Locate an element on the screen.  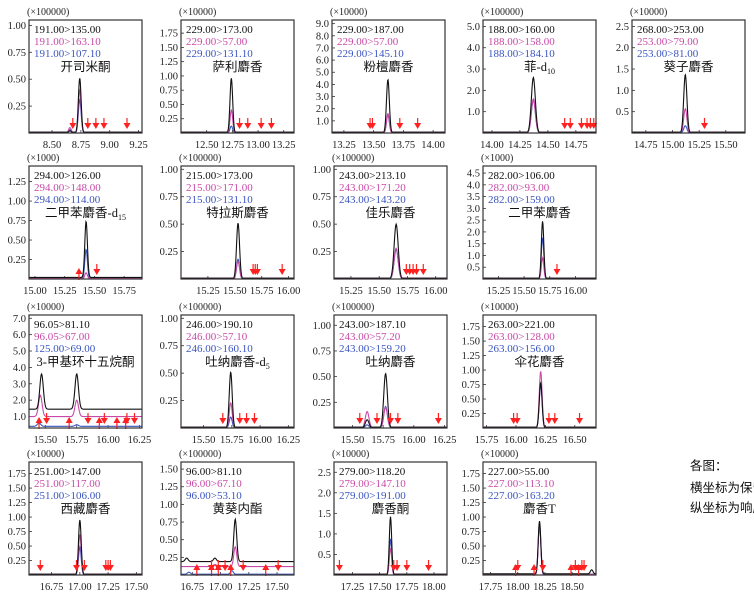
note-line-2: 横坐标为保留时间（min） is located at coordinates (722, 488).